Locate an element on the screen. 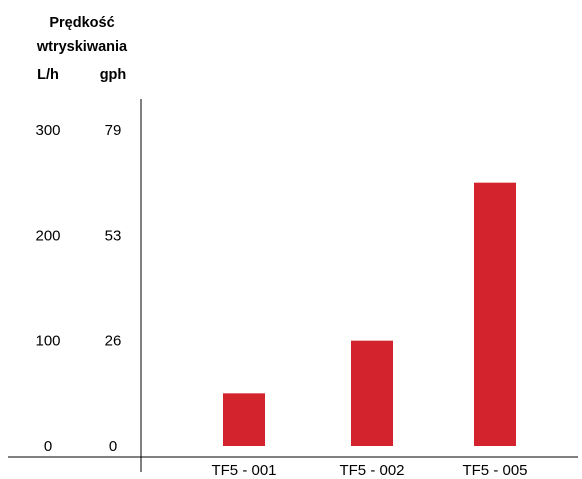  y-ticks-primary: 0 100 200 300 is located at coordinates (47, 288).